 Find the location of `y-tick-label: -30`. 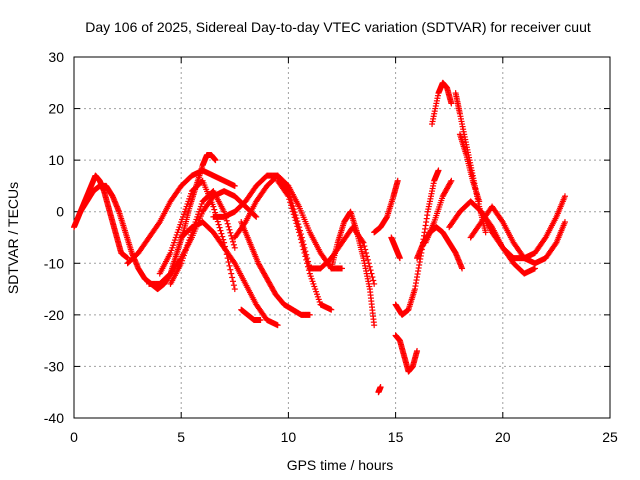

y-tick-label: -30 is located at coordinates (54, 366).